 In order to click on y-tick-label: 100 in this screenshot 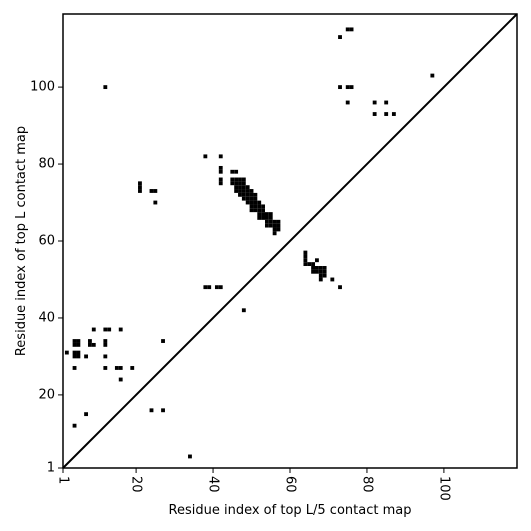, I will do `click(42, 87)`.